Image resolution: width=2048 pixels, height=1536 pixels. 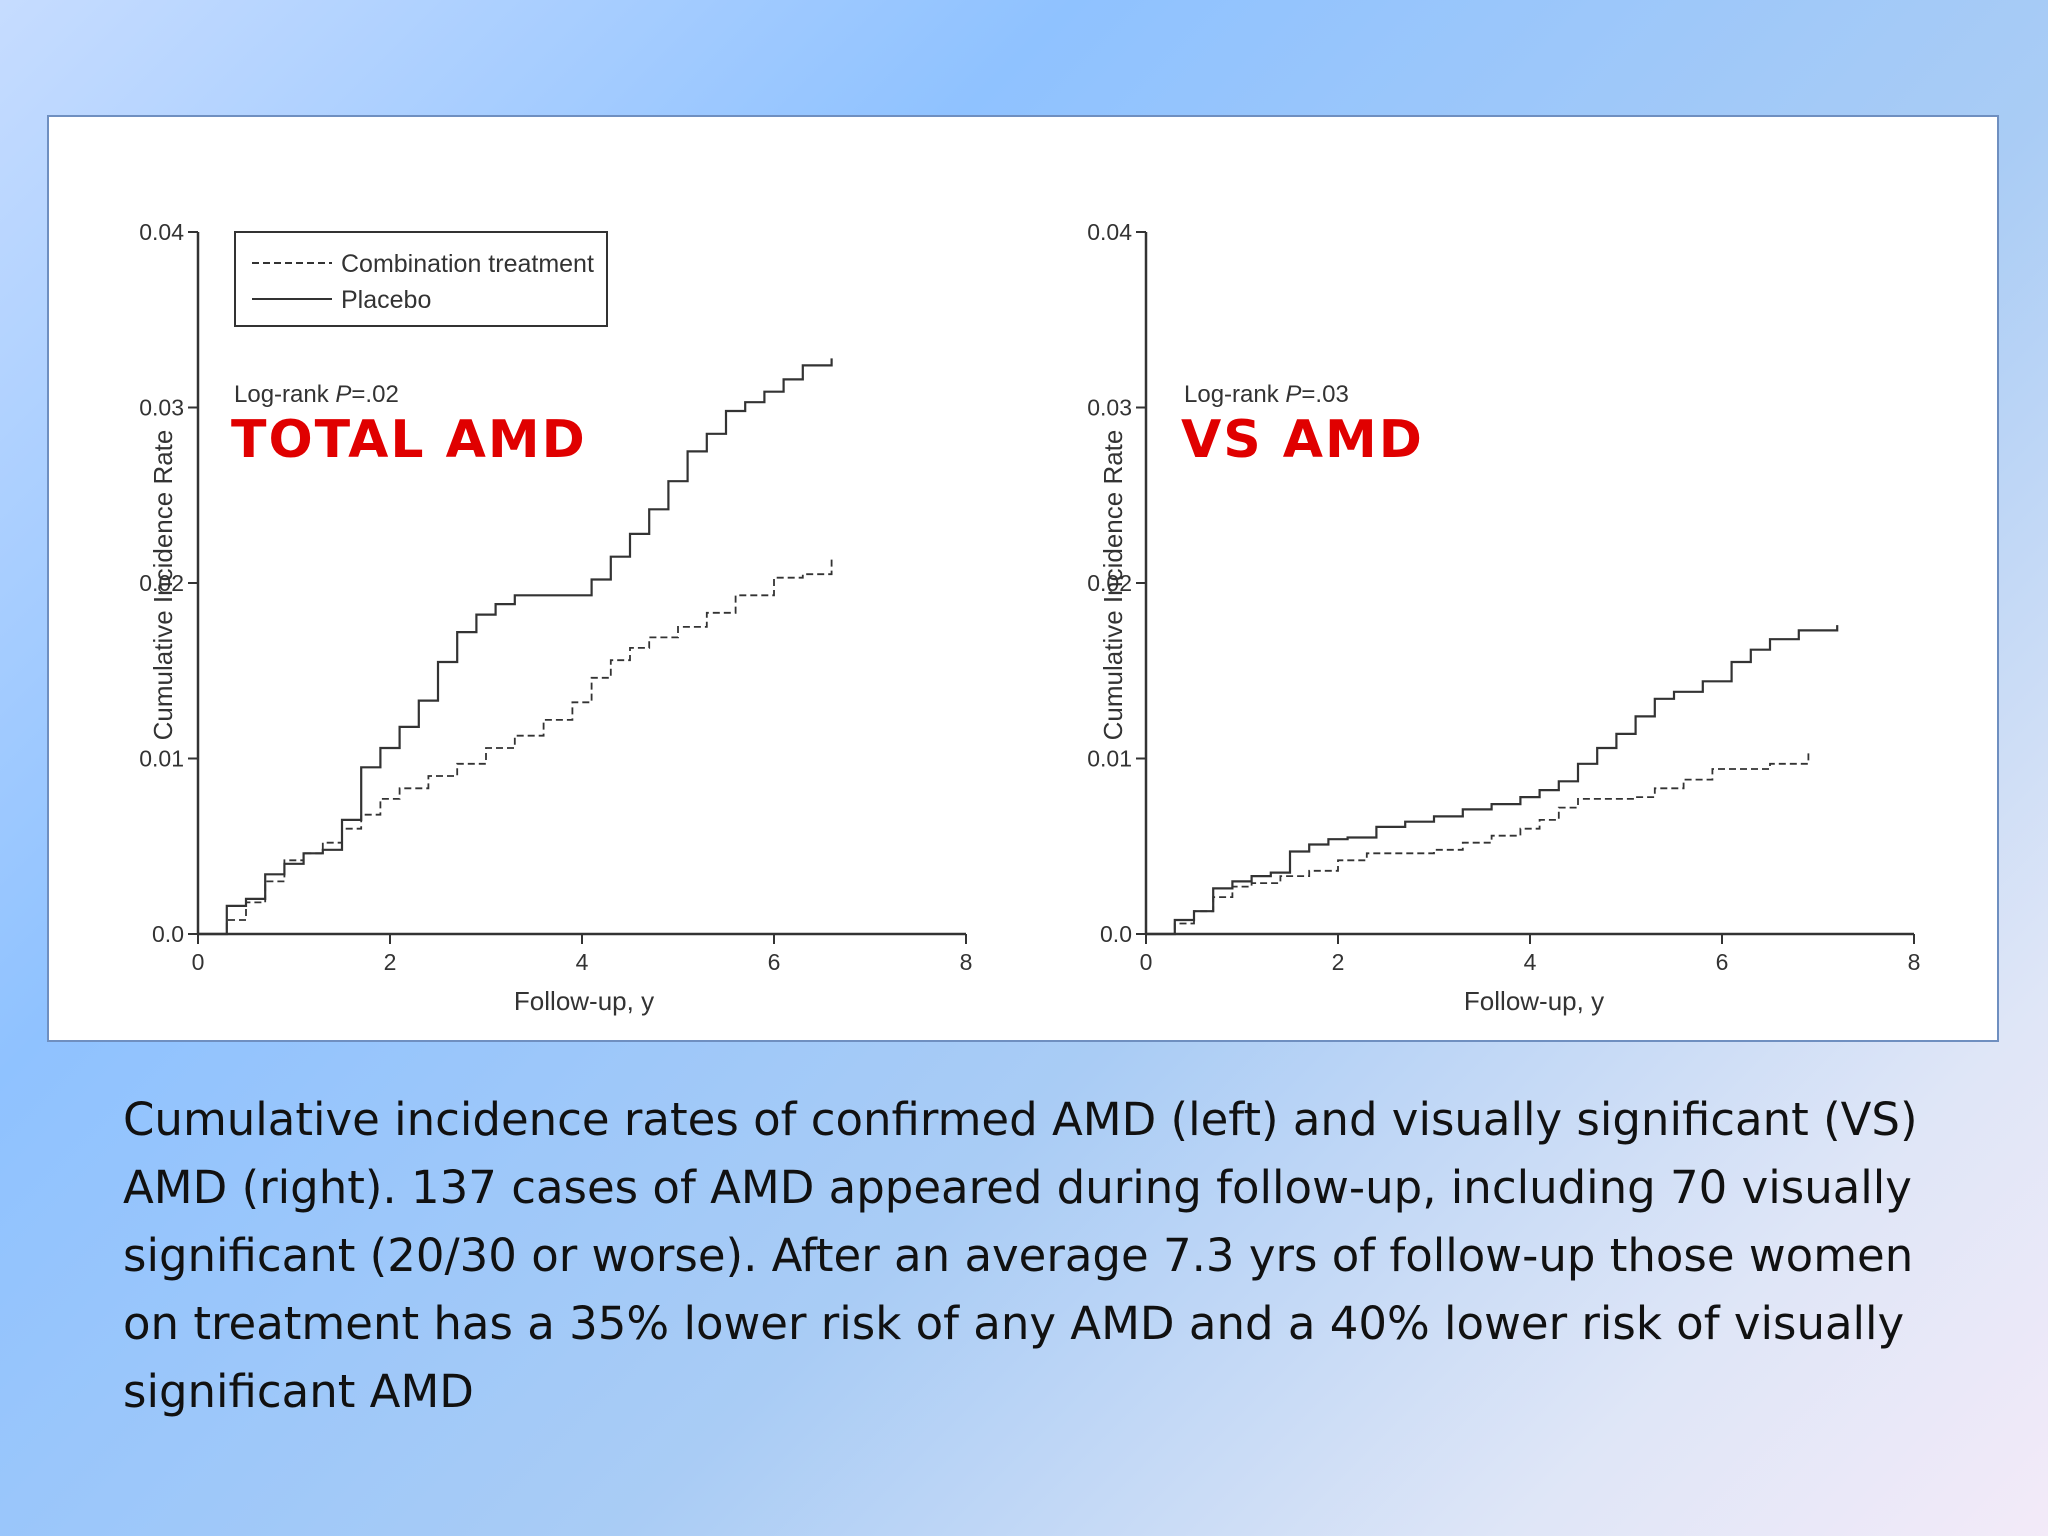 What do you see at coordinates (316, 394) in the screenshot?
I see `pvalue-annotation: Log-rank P=.02` at bounding box center [316, 394].